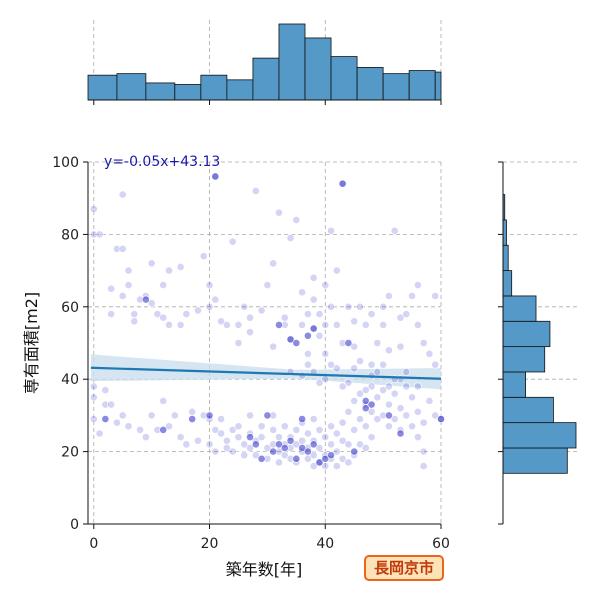  I want to click on y-tick-label: 100, so click(65, 163).